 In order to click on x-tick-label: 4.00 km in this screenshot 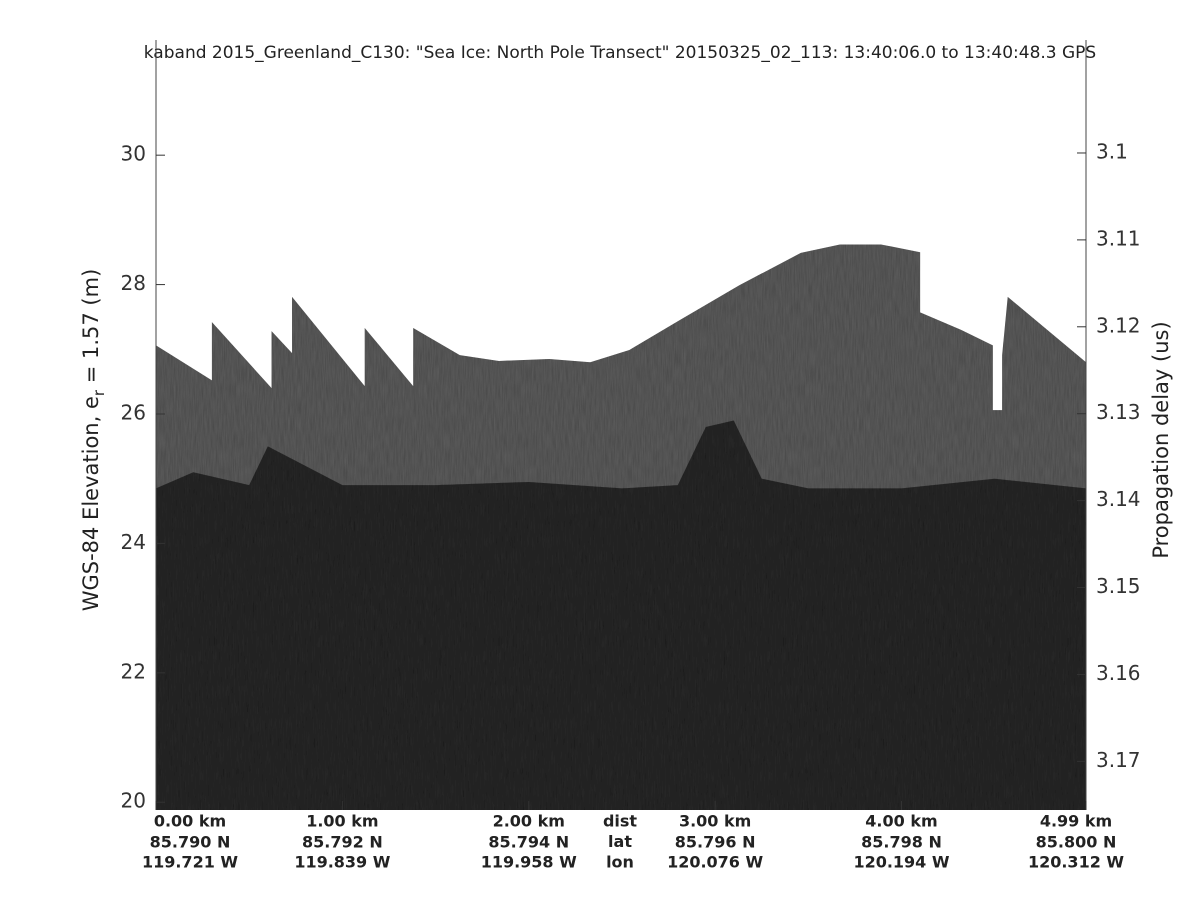, I will do `click(901, 821)`.